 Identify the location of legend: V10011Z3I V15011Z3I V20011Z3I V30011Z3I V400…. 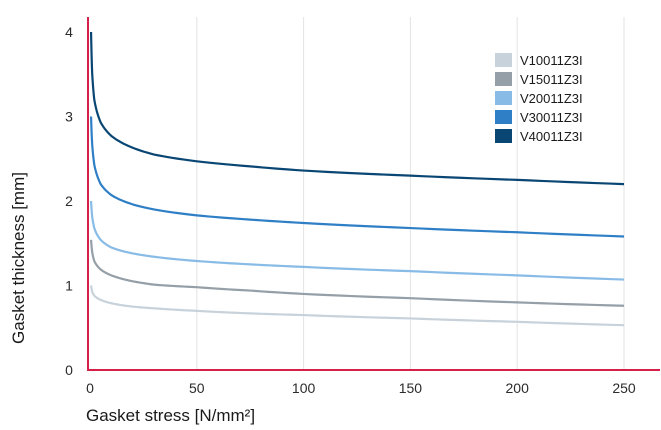
(539, 98).